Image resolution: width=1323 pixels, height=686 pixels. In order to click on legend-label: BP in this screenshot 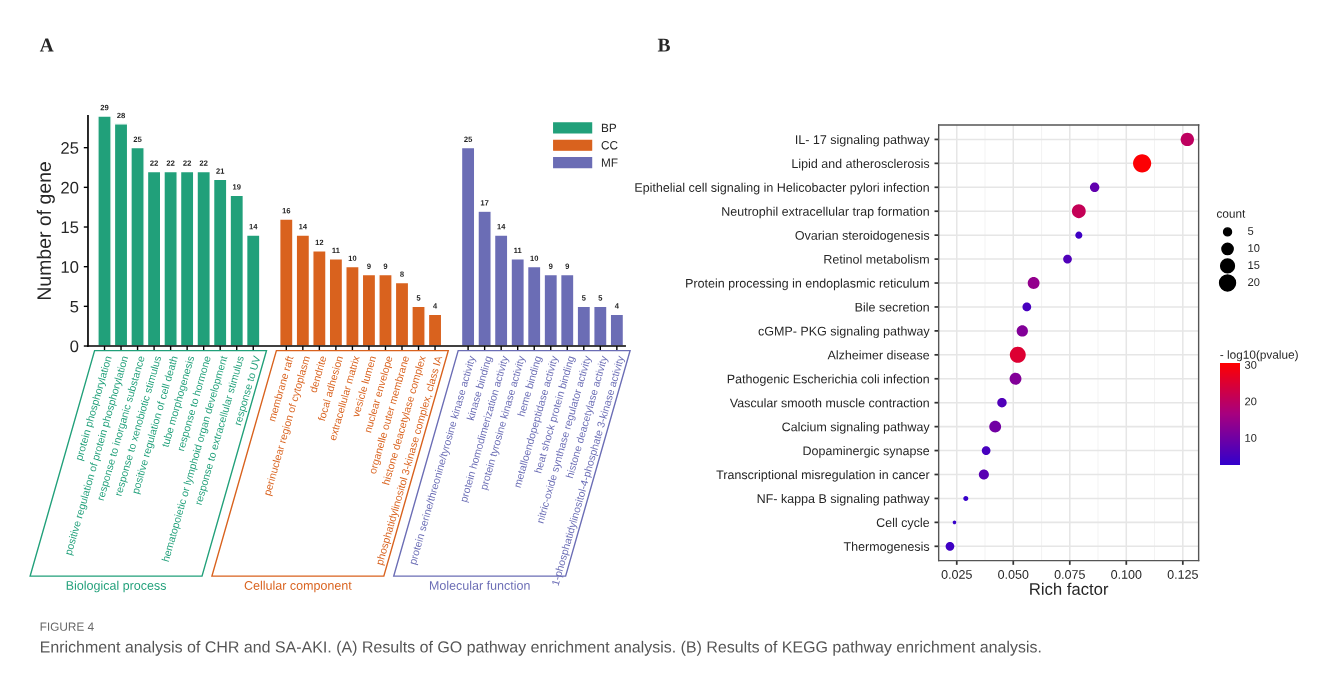, I will do `click(609, 127)`.